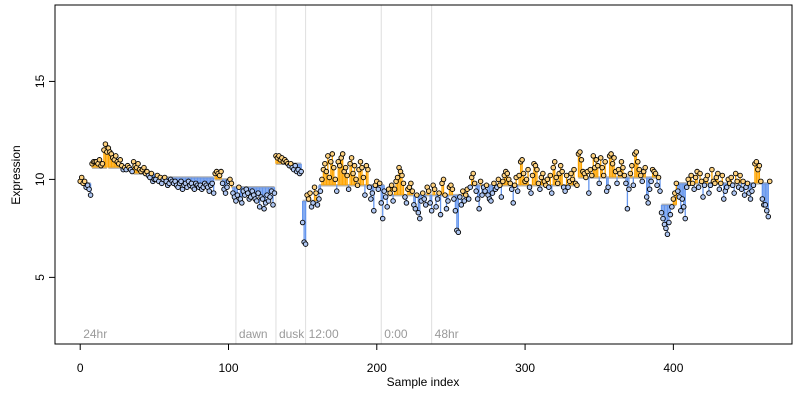 The image size is (800, 400). Describe the element at coordinates (423, 382) in the screenshot. I see `x-axis-title: Sample index` at that location.